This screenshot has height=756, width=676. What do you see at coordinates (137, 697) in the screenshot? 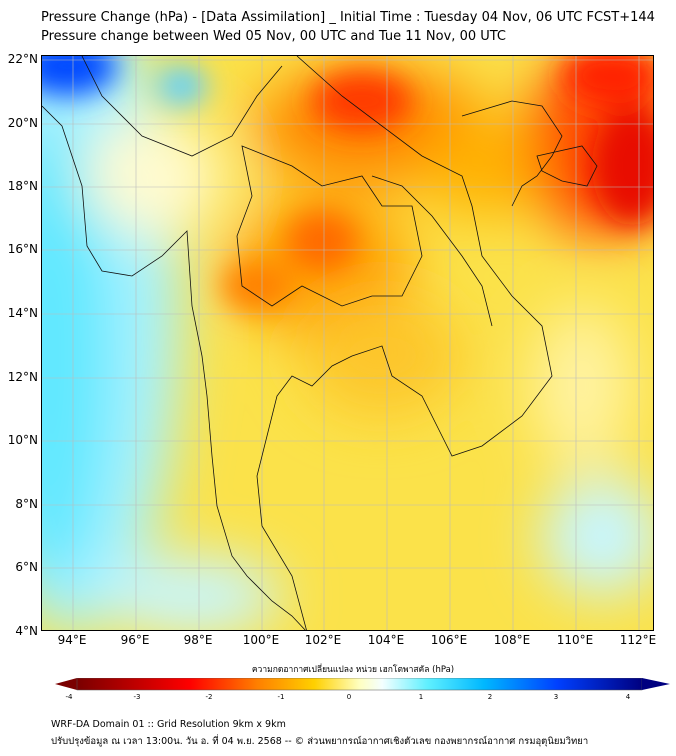
I see `colorbar-tick: -3` at bounding box center [137, 697].